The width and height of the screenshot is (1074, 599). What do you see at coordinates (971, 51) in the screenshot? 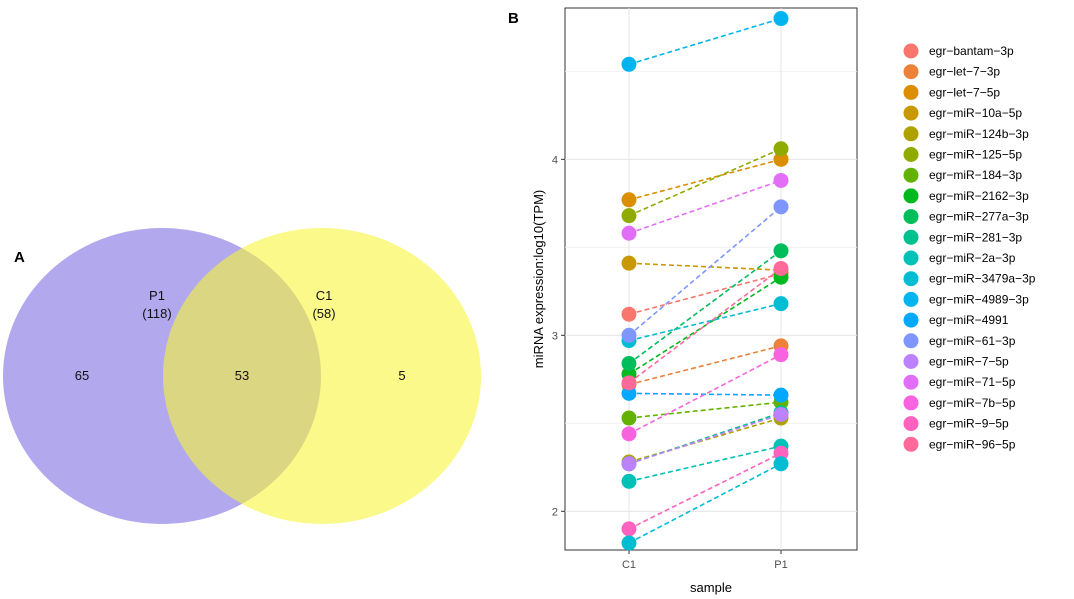
I see `legend-label: egr−bantam−3p` at bounding box center [971, 51].